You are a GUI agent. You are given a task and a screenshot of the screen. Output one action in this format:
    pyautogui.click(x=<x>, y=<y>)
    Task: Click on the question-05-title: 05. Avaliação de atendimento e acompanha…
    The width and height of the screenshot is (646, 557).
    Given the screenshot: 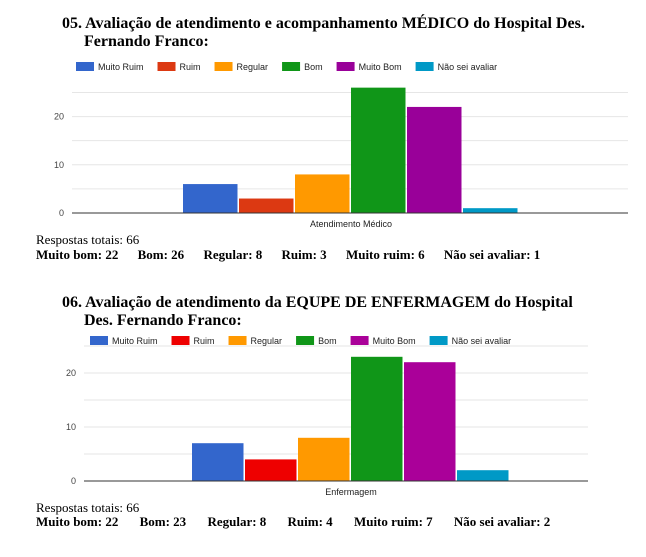 What is the action you would take?
    pyautogui.click(x=323, y=33)
    